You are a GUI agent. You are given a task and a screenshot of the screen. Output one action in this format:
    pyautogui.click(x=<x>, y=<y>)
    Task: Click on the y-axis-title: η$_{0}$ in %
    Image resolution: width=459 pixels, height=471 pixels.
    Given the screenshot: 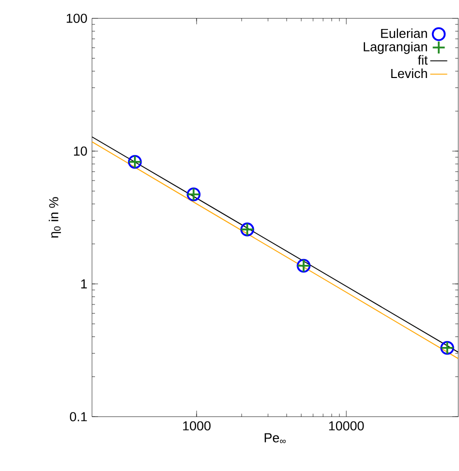 What is the action you would take?
    pyautogui.click(x=54, y=217)
    